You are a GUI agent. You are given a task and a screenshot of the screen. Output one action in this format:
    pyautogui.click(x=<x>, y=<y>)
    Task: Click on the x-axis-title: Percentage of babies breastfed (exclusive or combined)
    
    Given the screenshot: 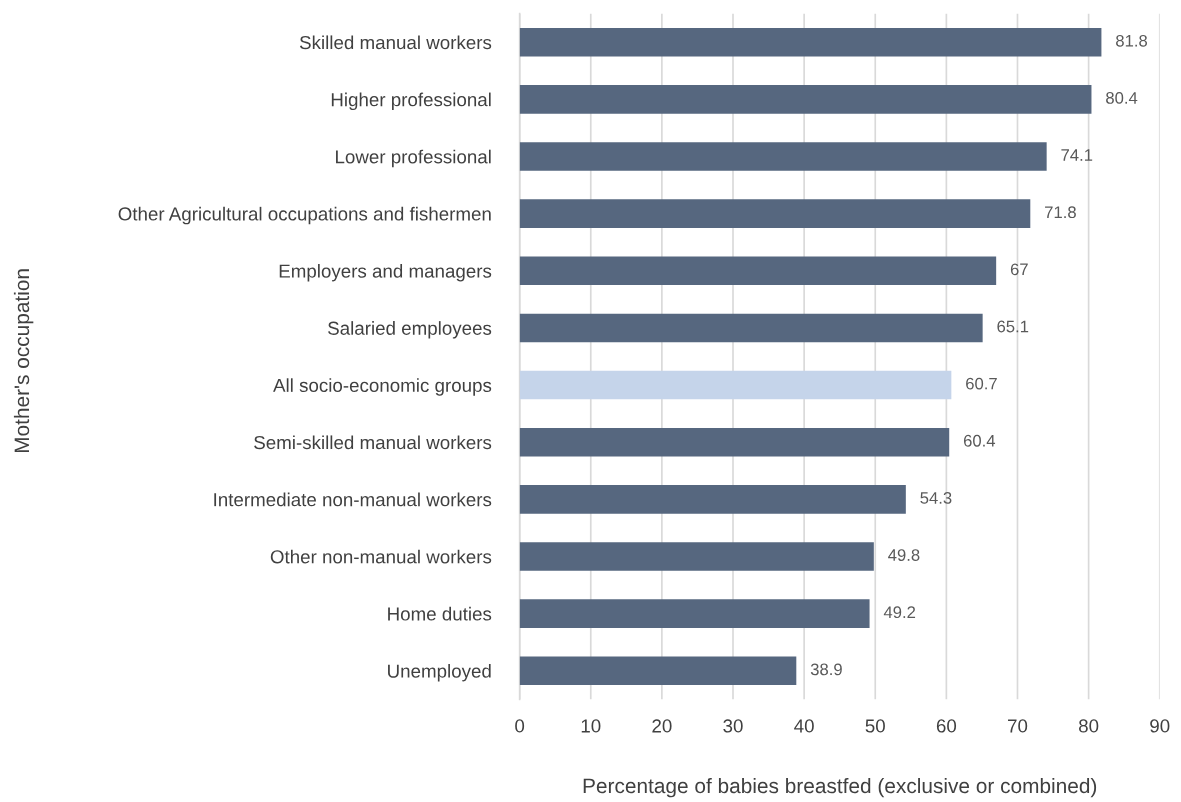 What is the action you would take?
    pyautogui.click(x=840, y=787)
    